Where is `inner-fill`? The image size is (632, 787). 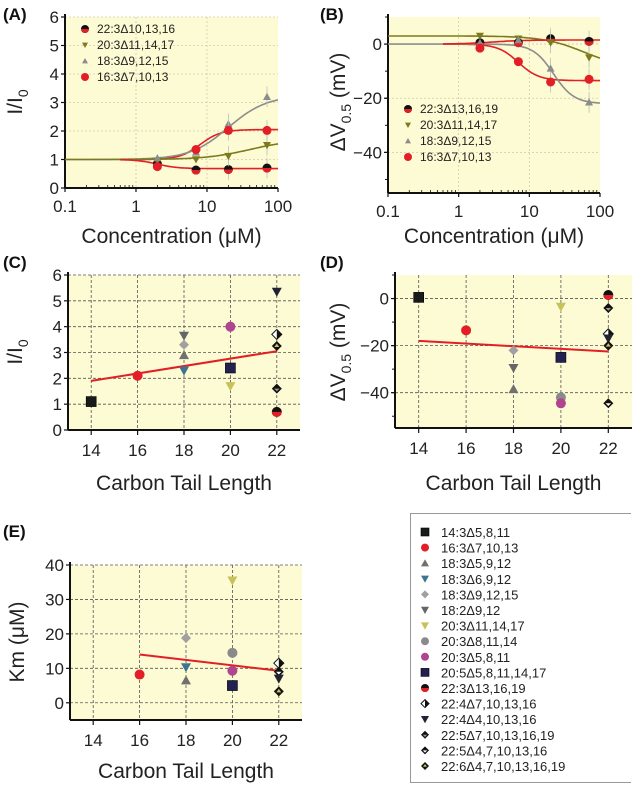 inner-fill is located at coordinates (425, 765).